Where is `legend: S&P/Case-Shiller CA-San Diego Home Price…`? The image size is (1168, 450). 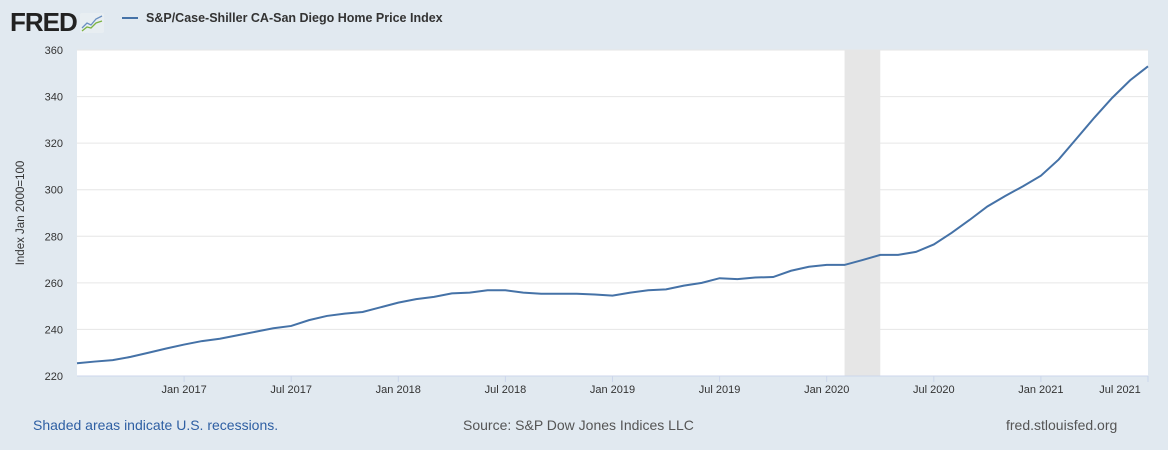 legend: S&P/Case-Shiller CA-San Diego Home Price… is located at coordinates (282, 18).